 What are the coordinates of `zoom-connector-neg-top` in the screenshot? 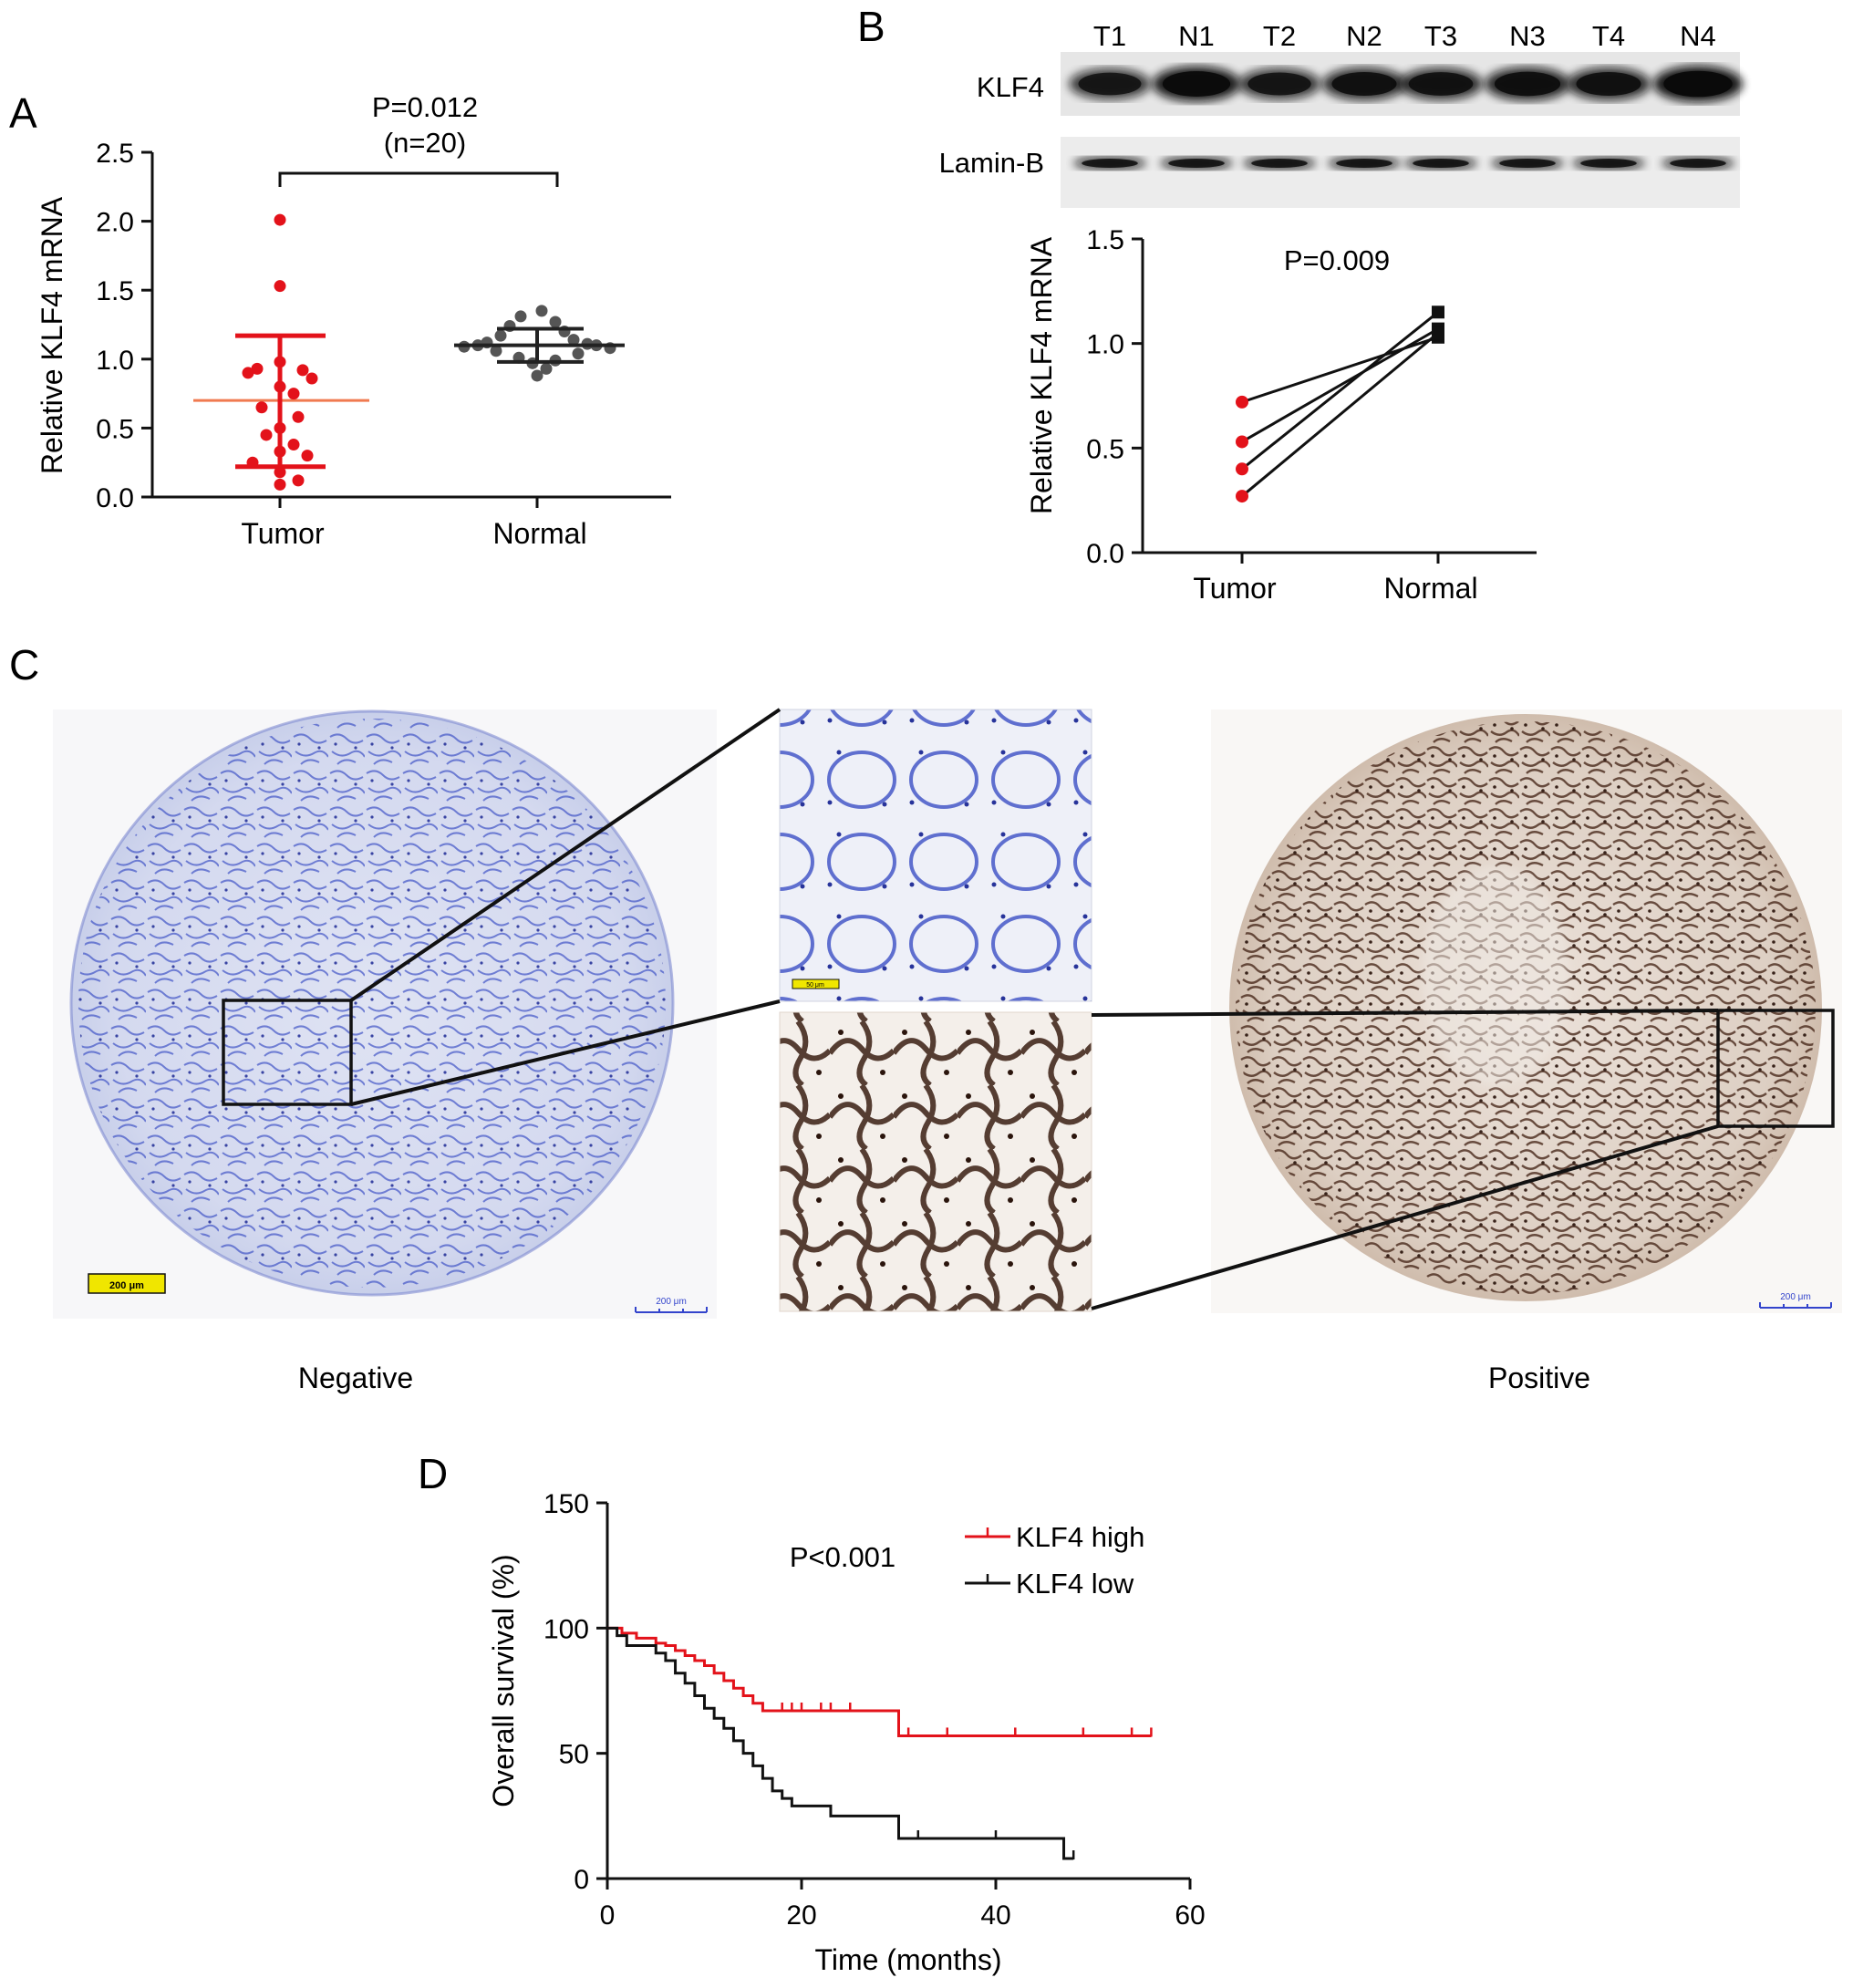 It's located at (565, 855).